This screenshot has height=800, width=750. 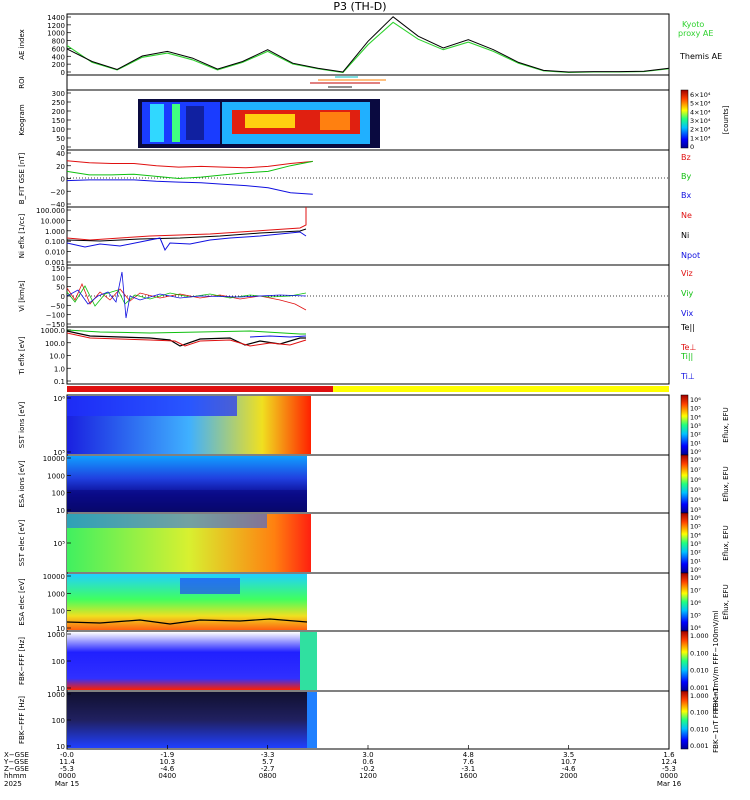 I want to click on ae-legend-proxy: proxy AE, so click(x=695, y=33).